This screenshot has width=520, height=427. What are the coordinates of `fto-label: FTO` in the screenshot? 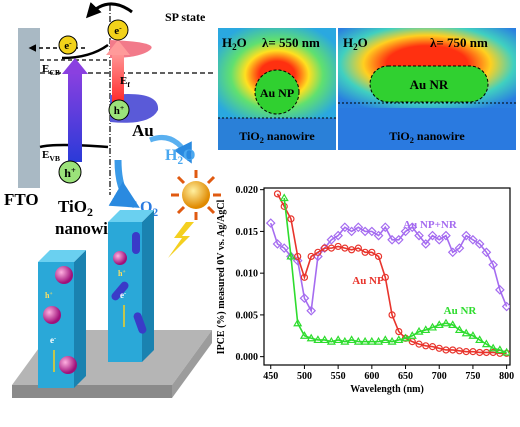 It's located at (21, 199).